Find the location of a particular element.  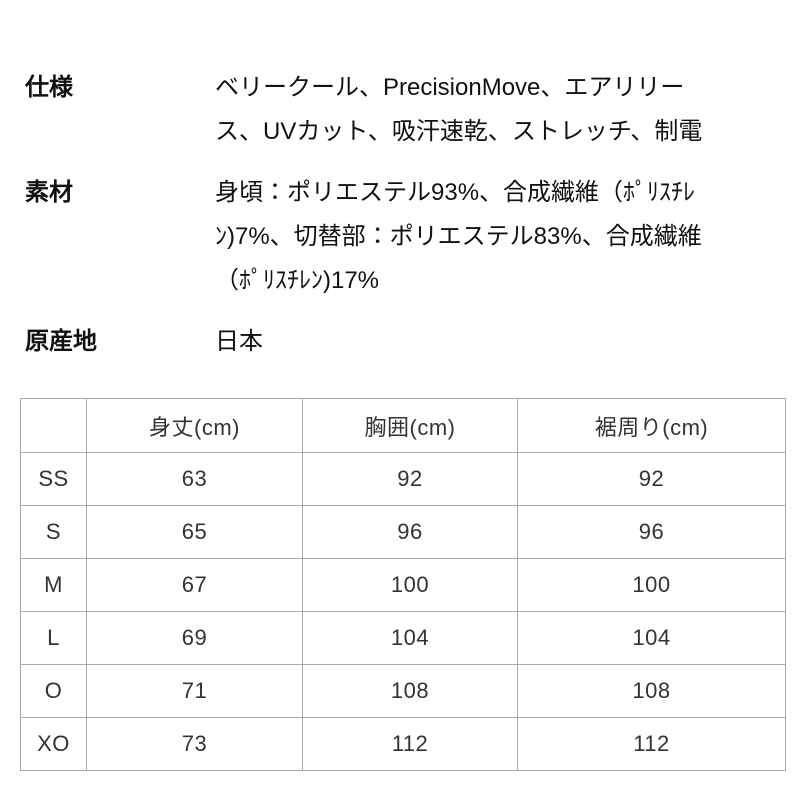

size-table-header-corner is located at coordinates (53, 425).